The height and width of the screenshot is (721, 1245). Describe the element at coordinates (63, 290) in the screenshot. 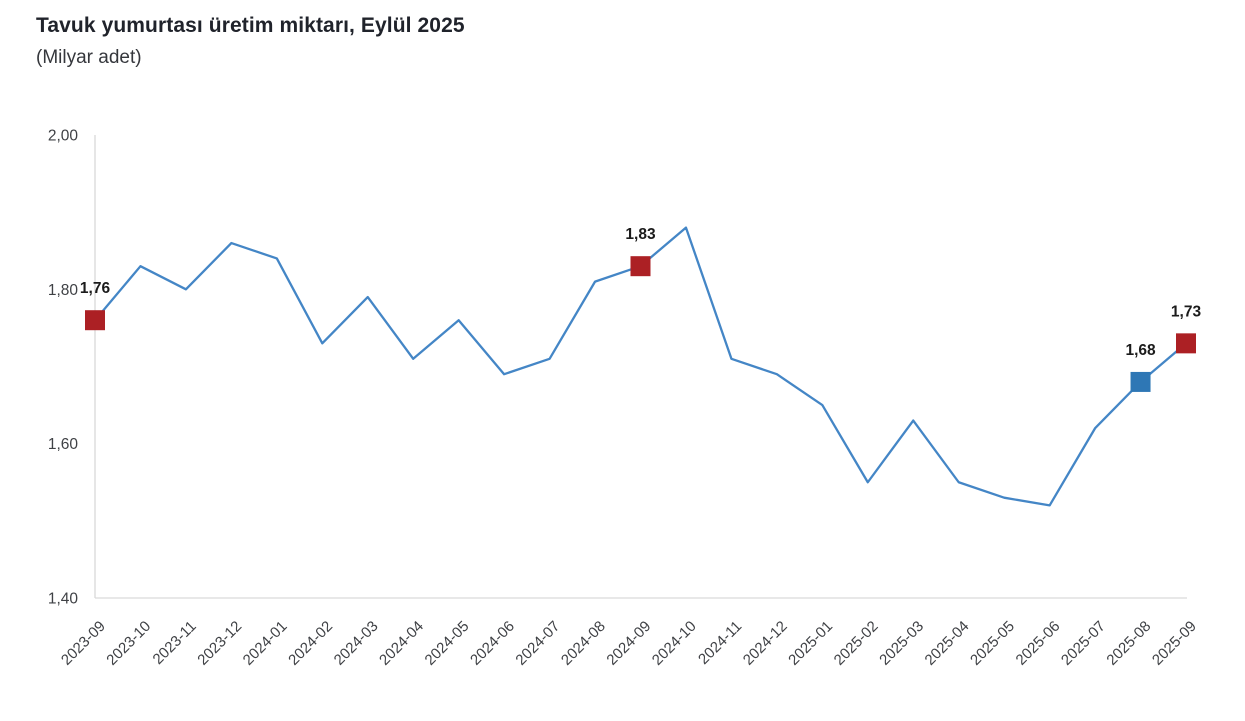

I see `y-tick-label: 1,80` at that location.